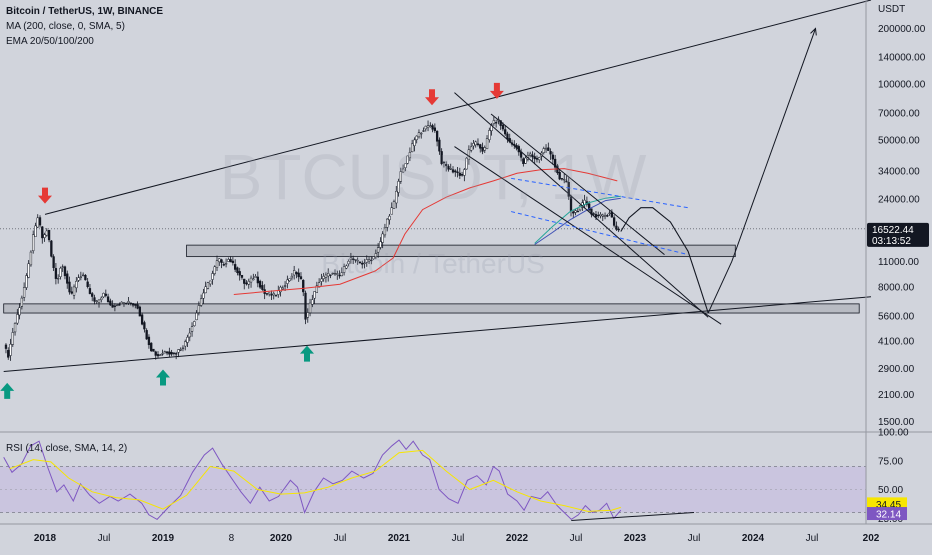 This screenshot has width=932, height=555. I want to click on ema-green-line, so click(577, 219).